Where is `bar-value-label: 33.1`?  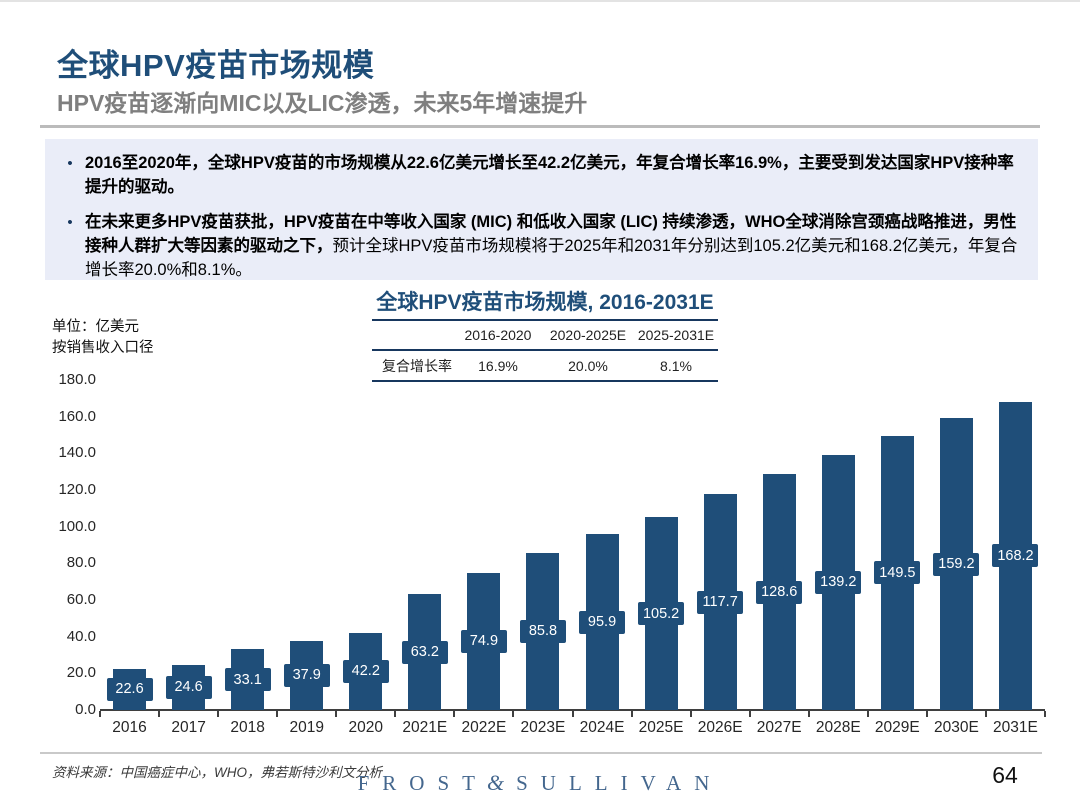
bar-value-label: 33.1 is located at coordinates (247, 680).